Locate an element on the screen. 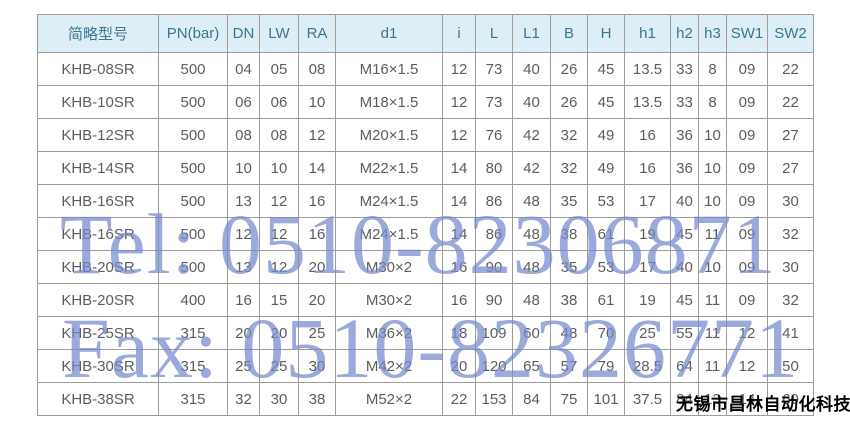 This screenshot has width=850, height=430. value-cell: M18×1.5 is located at coordinates (389, 102).